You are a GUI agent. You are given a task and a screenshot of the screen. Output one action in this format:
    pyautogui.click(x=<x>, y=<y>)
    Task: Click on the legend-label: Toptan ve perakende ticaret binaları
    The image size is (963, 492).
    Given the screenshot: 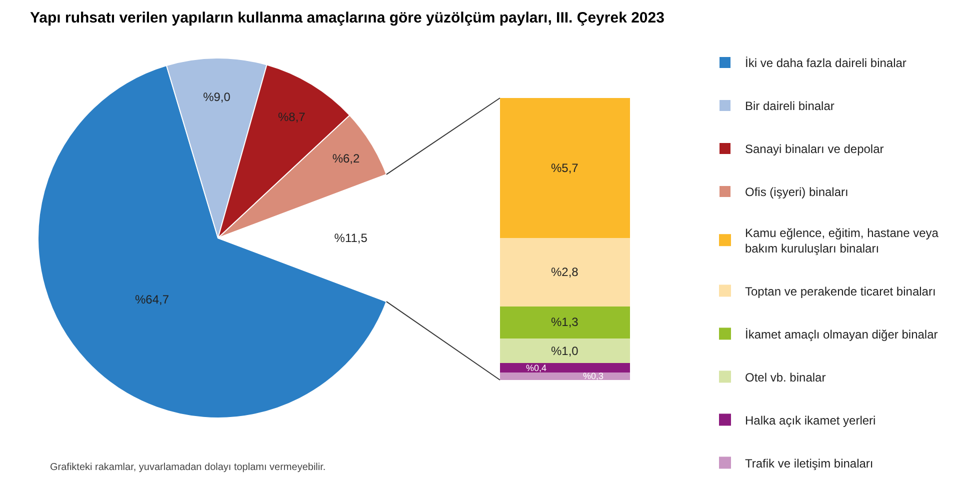 What is the action you would take?
    pyautogui.click(x=840, y=291)
    